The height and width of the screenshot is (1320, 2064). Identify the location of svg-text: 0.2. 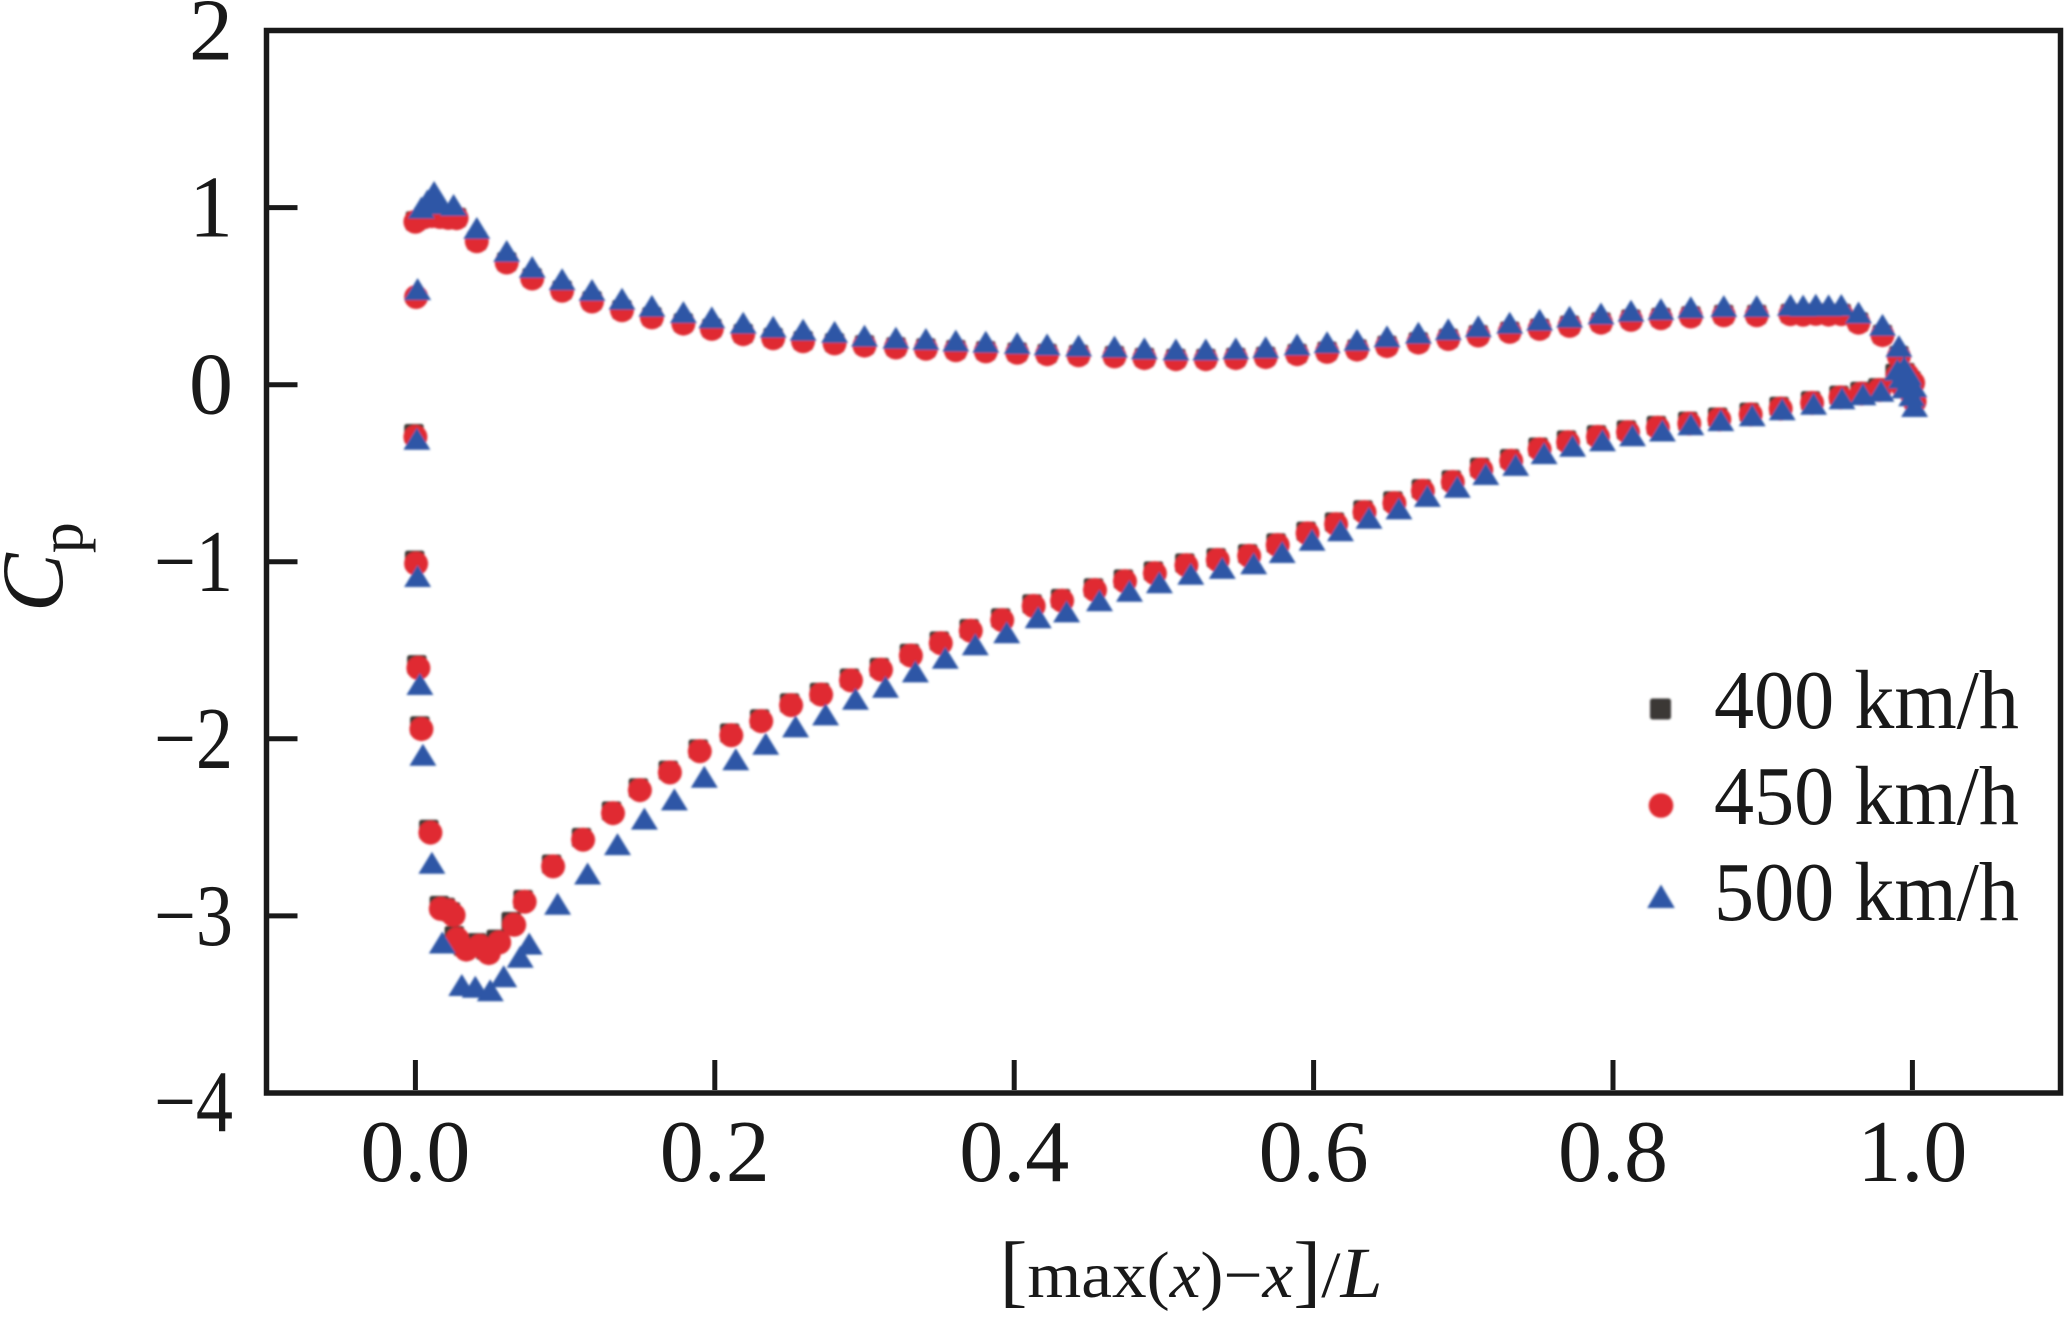
(715, 1152).